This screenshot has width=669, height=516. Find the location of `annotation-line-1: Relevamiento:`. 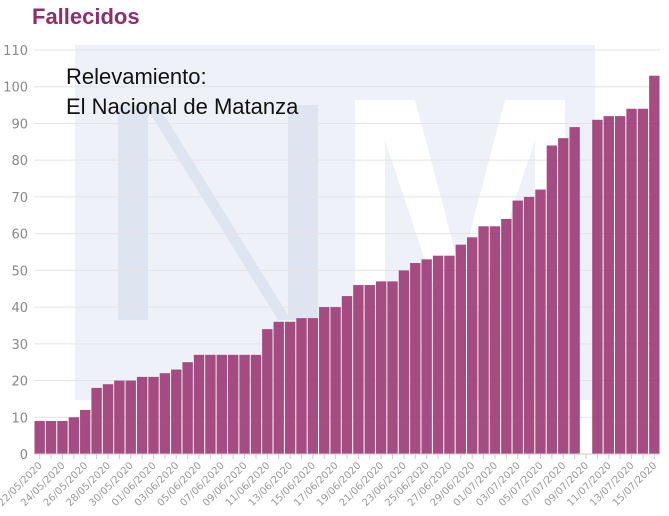

annotation-line-1: Relevamiento: is located at coordinates (136, 76).